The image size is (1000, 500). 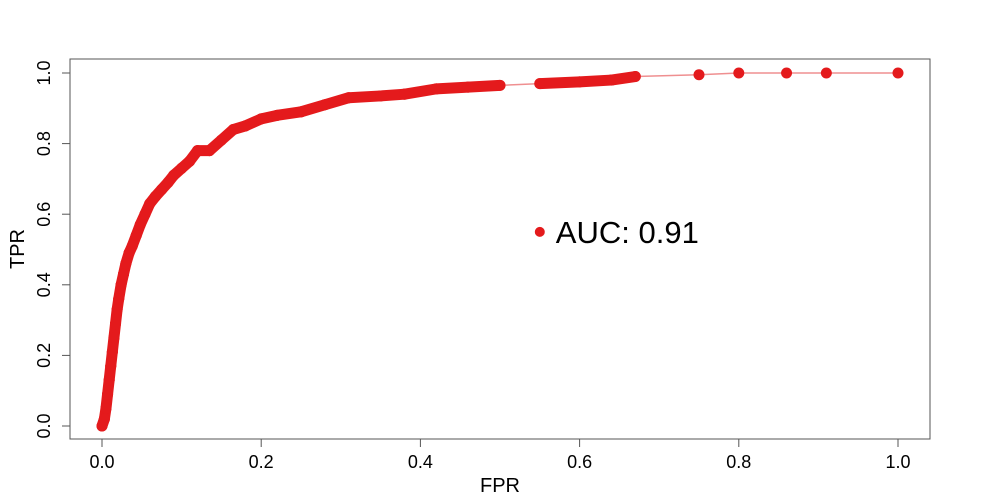 What do you see at coordinates (738, 462) in the screenshot?
I see `x-tick-label-4: 0.8` at bounding box center [738, 462].